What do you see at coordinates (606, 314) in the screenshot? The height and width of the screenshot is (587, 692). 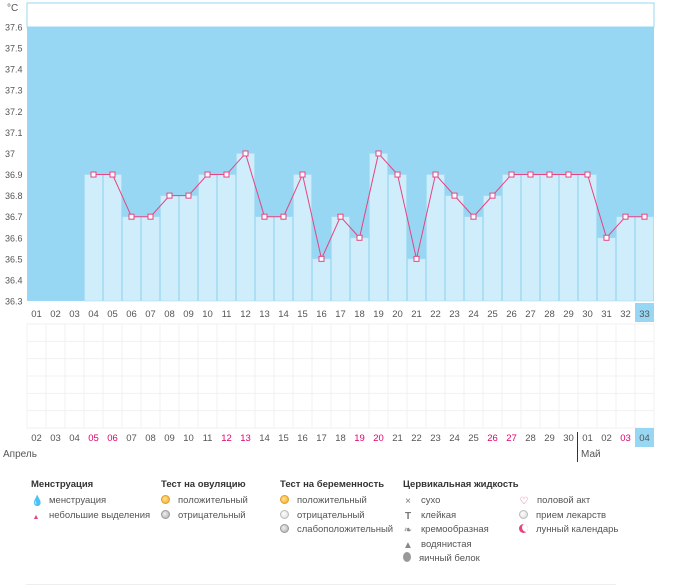 I see `cycle-day-label: 31` at bounding box center [606, 314].